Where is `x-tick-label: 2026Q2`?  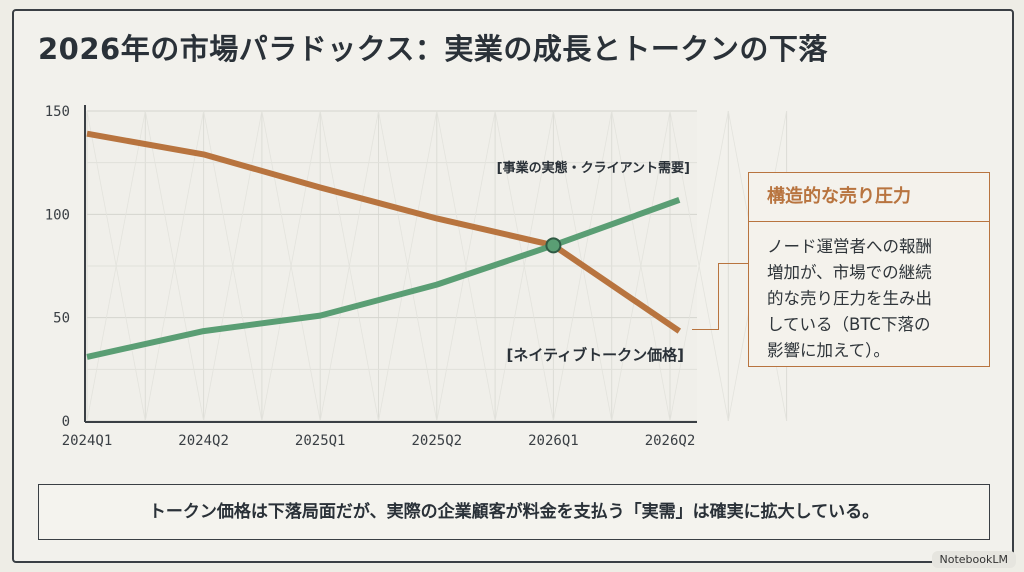
x-tick-label: 2026Q2 is located at coordinates (670, 441).